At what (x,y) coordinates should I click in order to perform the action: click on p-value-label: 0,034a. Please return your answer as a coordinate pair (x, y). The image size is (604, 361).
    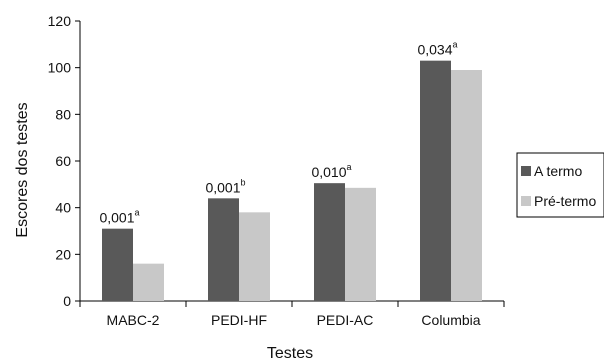
    Looking at the image, I should click on (437, 49).